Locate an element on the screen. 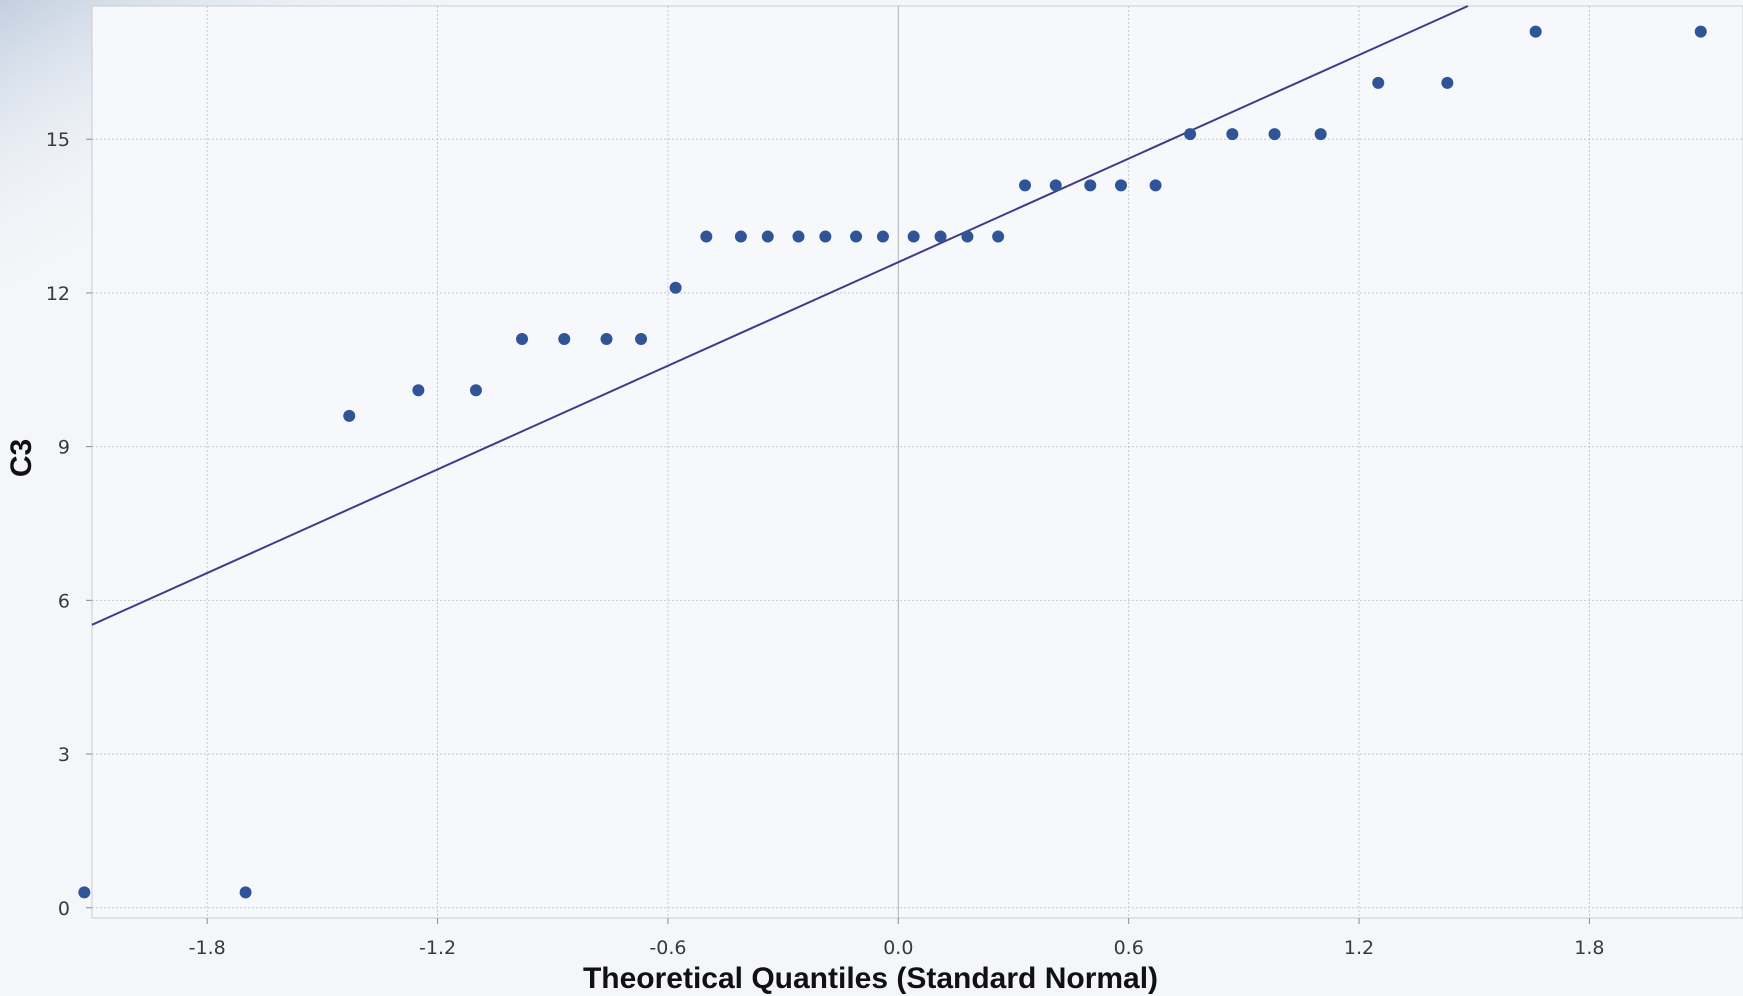 The width and height of the screenshot is (1743, 996). y-tick-label: 15 is located at coordinates (58, 140).